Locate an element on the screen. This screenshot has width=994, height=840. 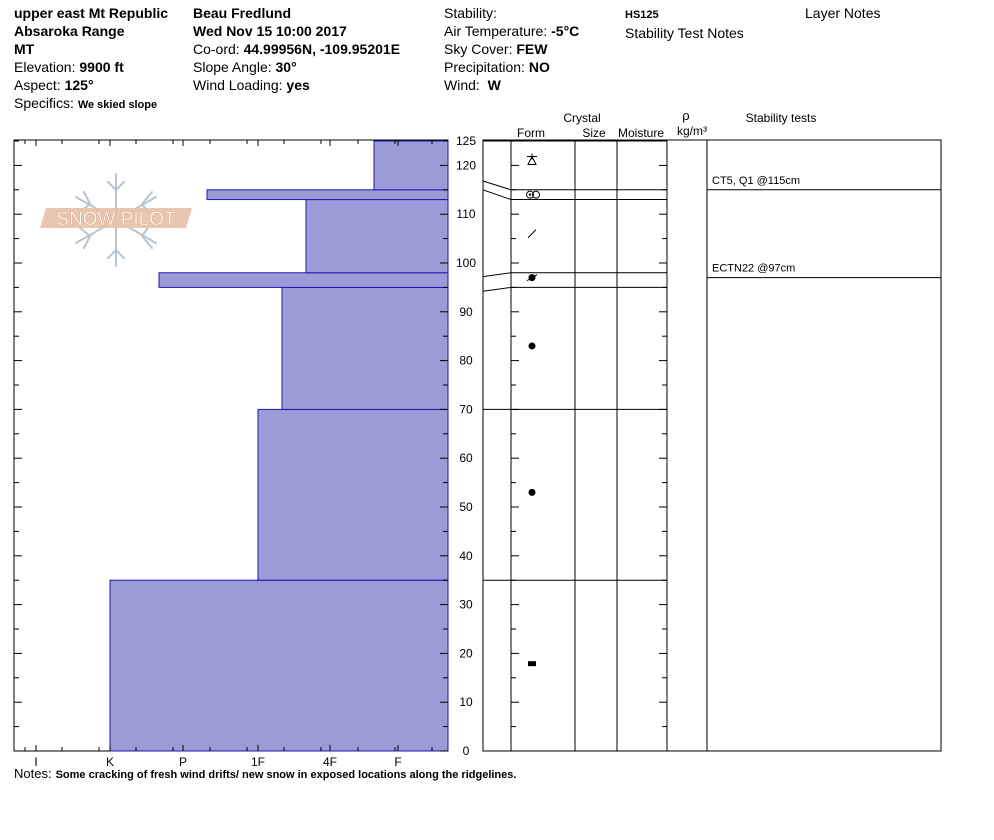
wind-label: Wind: is located at coordinates (462, 85).